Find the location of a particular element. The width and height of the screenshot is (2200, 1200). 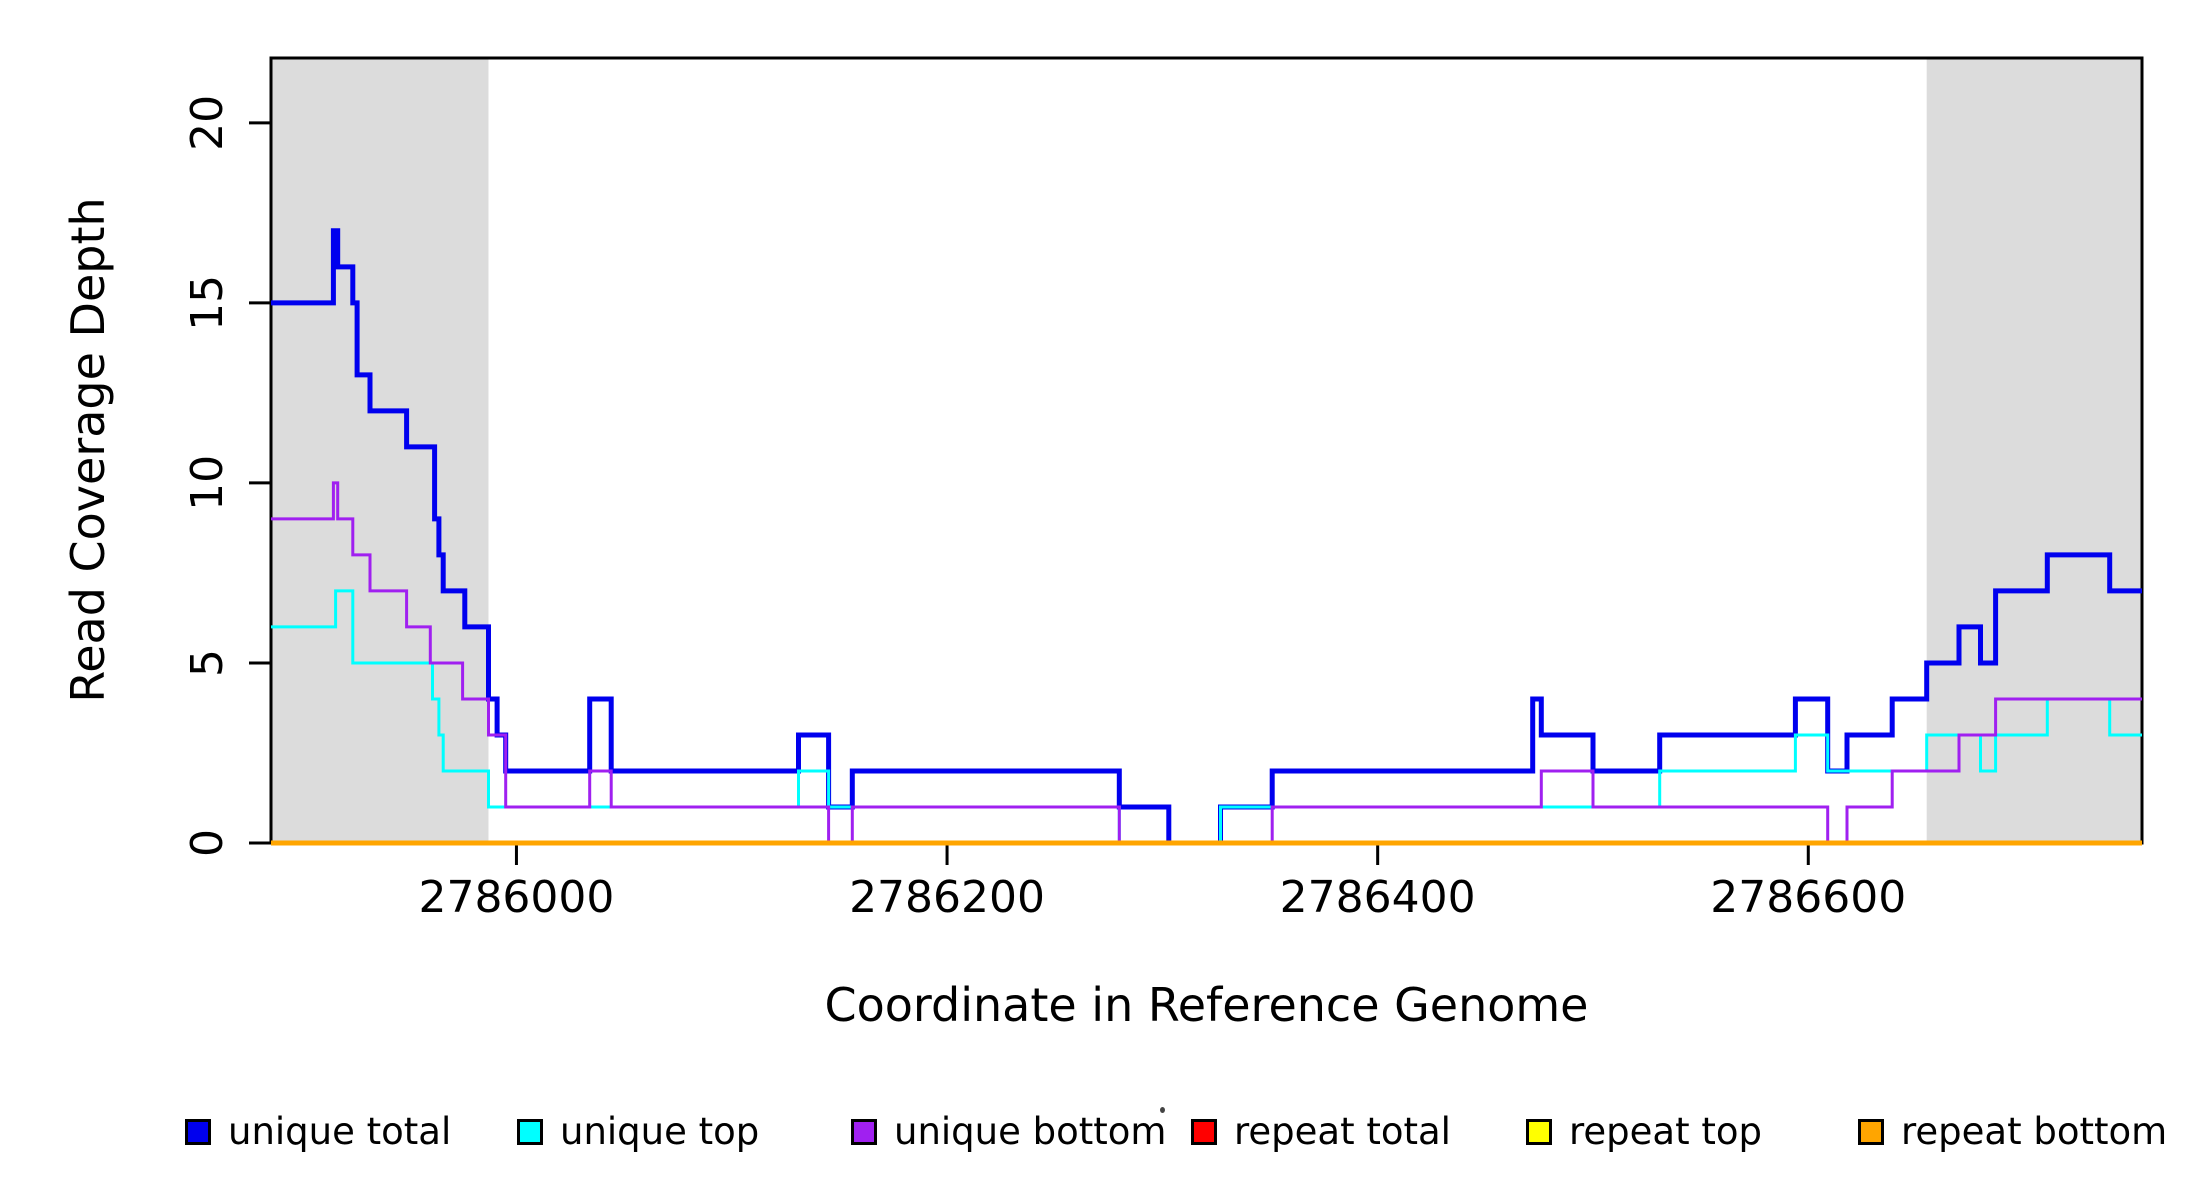

legend-swatch-repeat-bottom is located at coordinates (1871, 1132).